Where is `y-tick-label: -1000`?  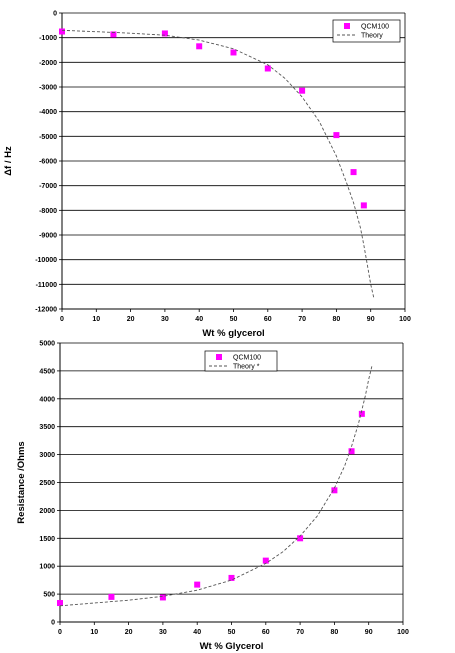 y-tick-label: -1000 is located at coordinates (48, 38).